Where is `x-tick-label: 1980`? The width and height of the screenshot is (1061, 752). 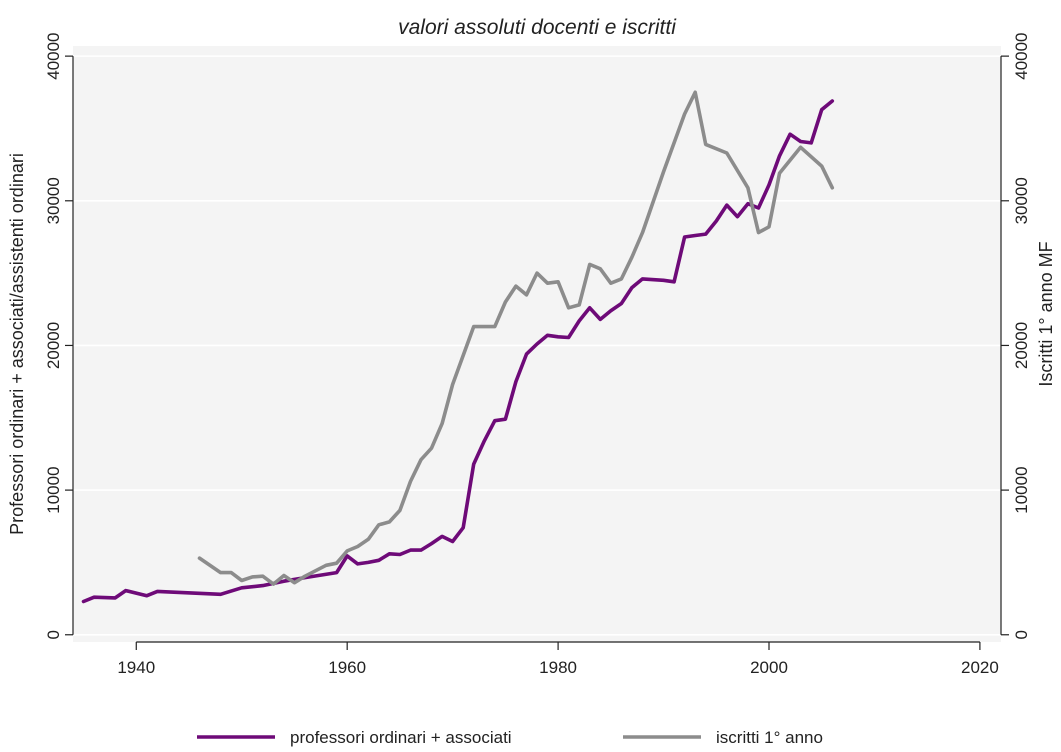
x-tick-label: 1980 is located at coordinates (558, 667).